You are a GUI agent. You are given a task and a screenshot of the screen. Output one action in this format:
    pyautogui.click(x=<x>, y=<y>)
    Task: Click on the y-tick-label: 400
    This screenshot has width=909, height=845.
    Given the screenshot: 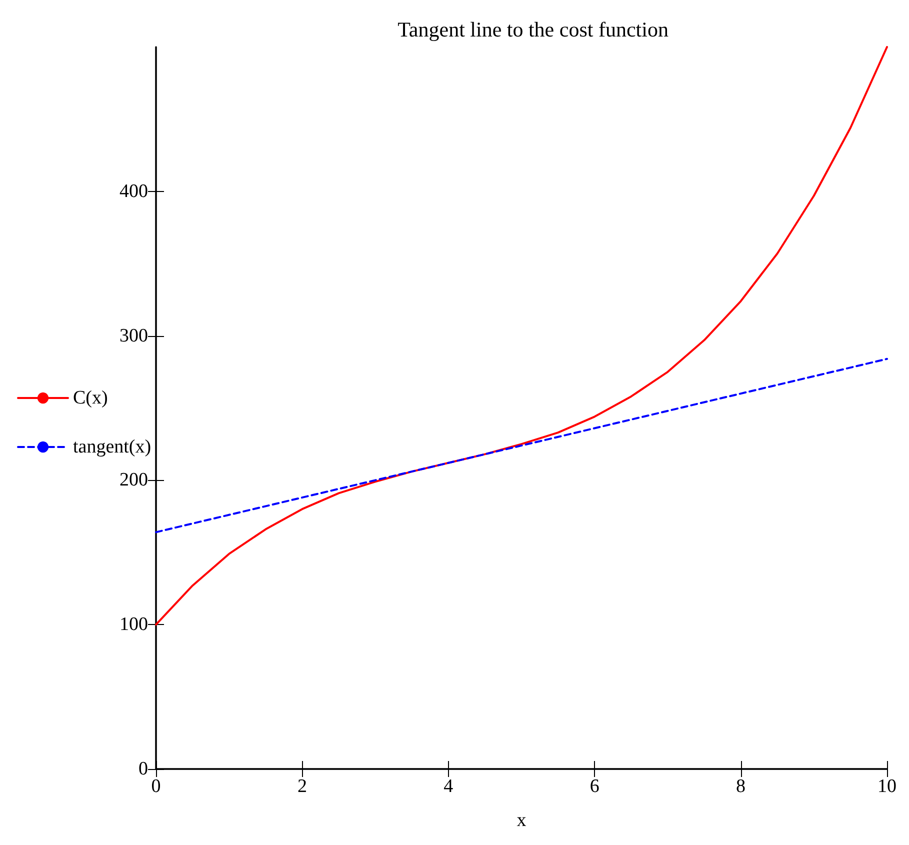 What is the action you would take?
    pyautogui.click(x=134, y=191)
    